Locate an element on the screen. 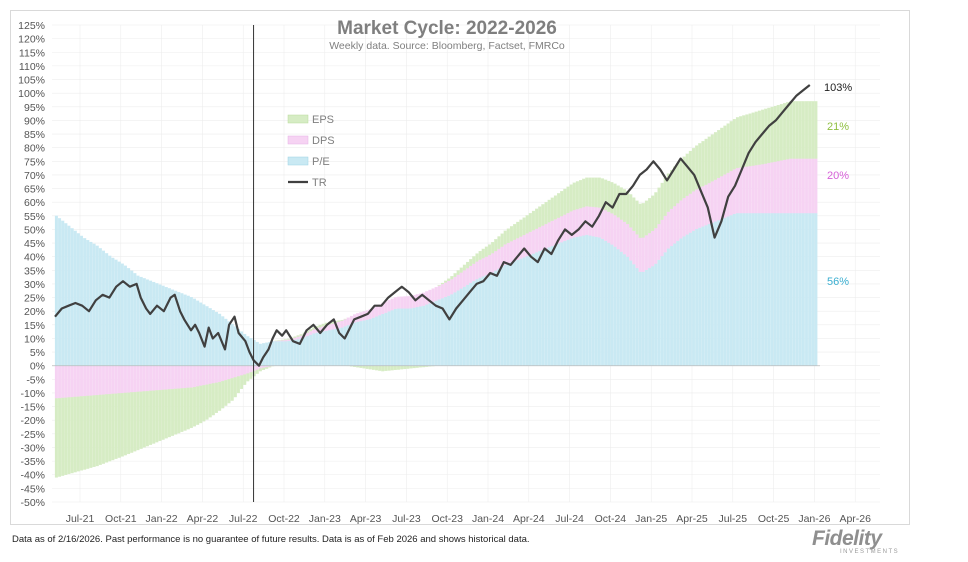  y-tick-label: 45% is located at coordinates (34, 244).